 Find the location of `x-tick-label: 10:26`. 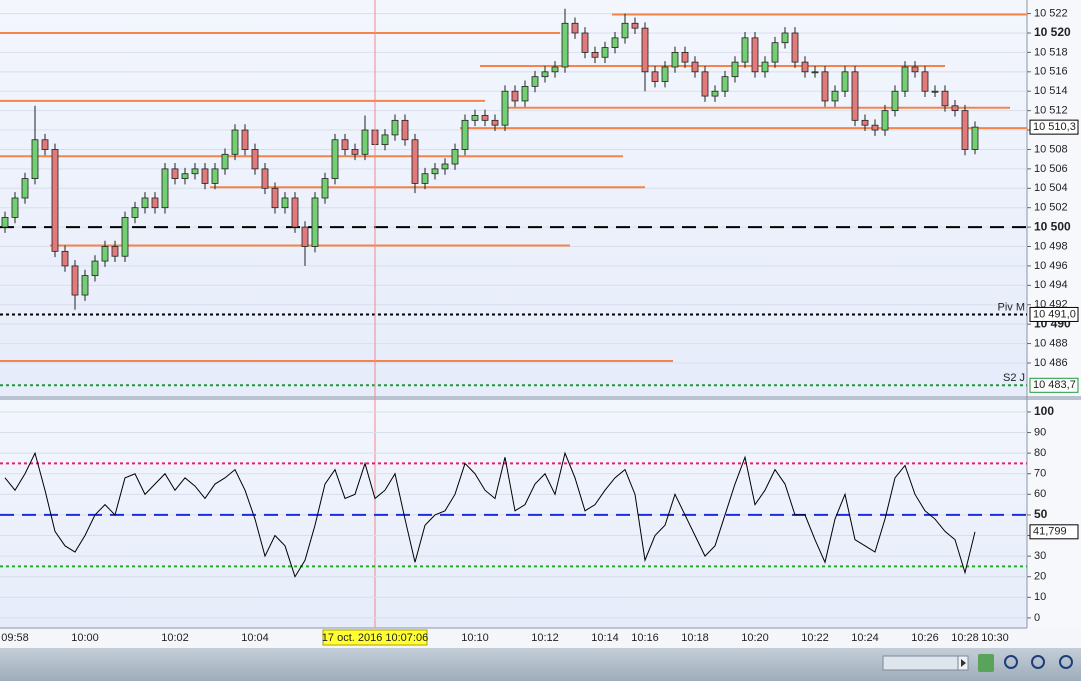

x-tick-label: 10:26 is located at coordinates (925, 638).